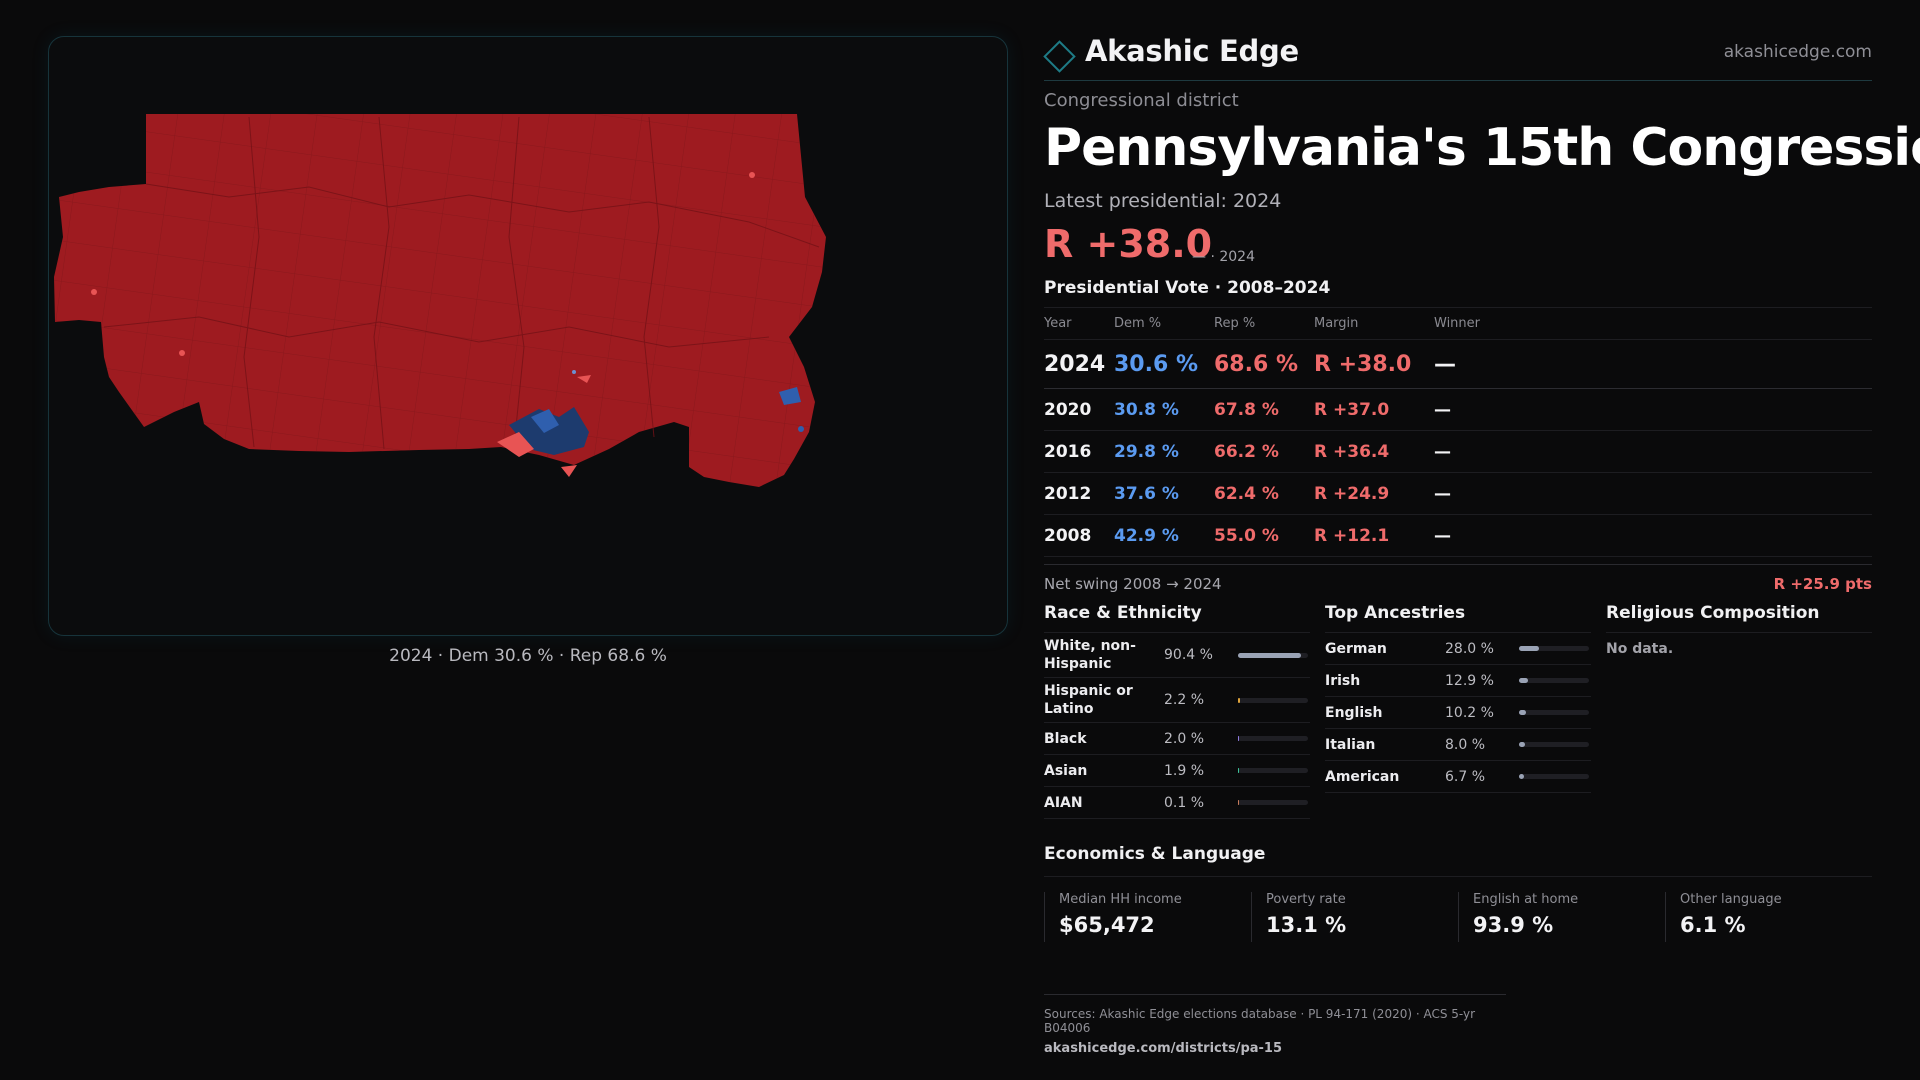 This screenshot has width=1920, height=1080. I want to click on religion-title: Religious Composition, so click(1739, 616).